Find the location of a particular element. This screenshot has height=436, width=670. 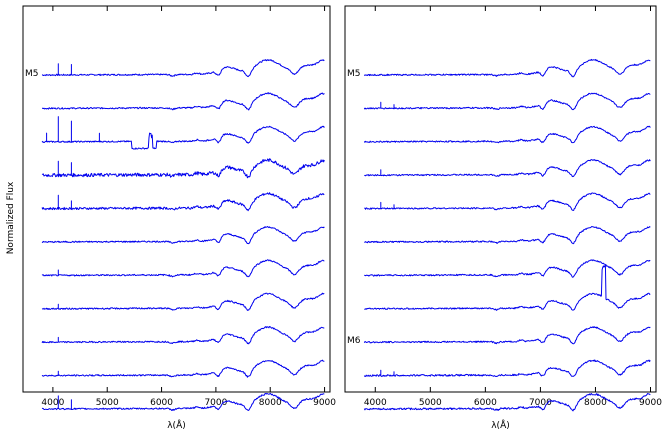

spectral-type-label: M6 is located at coordinates (354, 341).